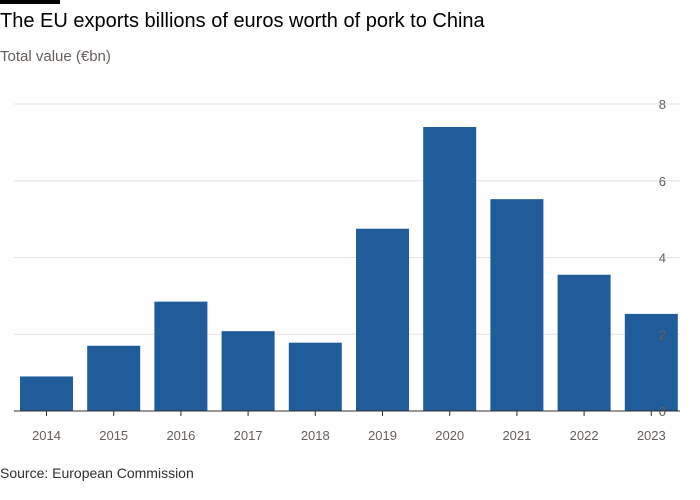 This screenshot has width=700, height=500. What do you see at coordinates (382, 319) in the screenshot?
I see `bar-2019` at bounding box center [382, 319].